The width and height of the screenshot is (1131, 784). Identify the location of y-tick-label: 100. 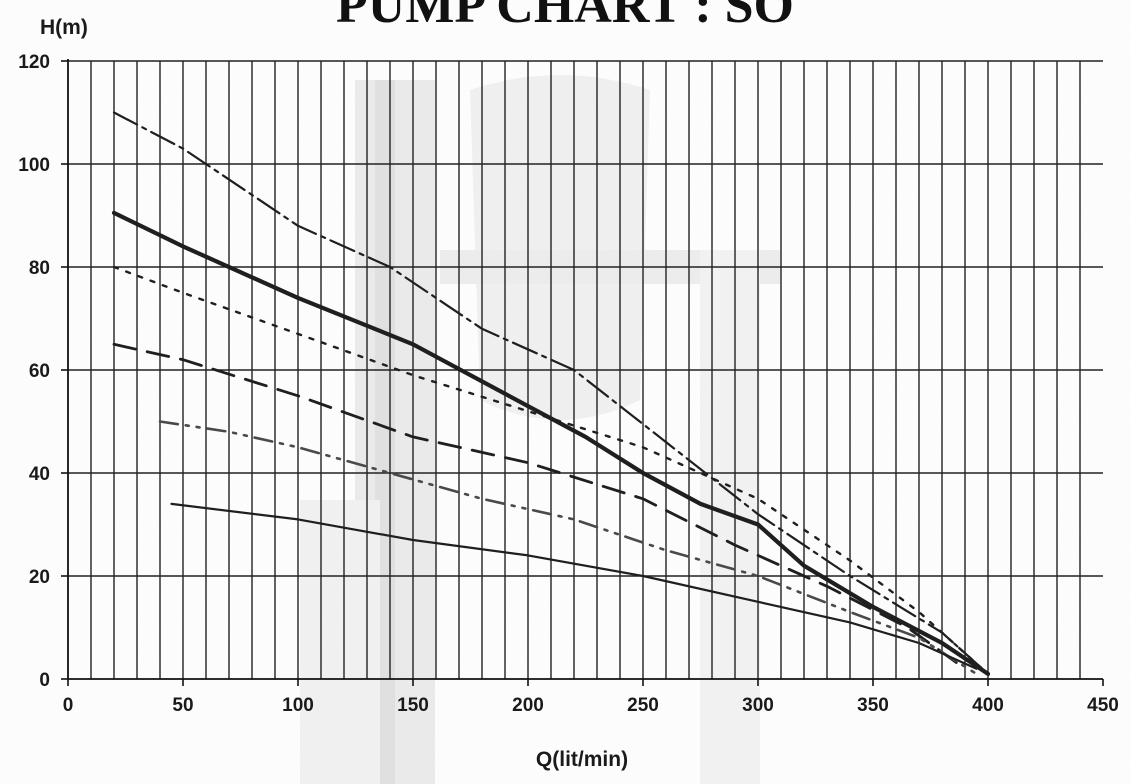
(34, 165).